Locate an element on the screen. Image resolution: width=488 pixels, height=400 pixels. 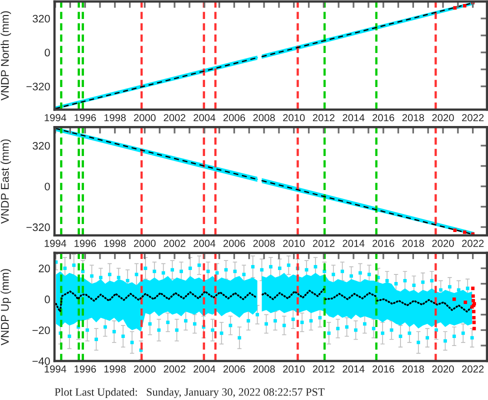
y-tick-label: −40 is located at coordinates (41, 361).